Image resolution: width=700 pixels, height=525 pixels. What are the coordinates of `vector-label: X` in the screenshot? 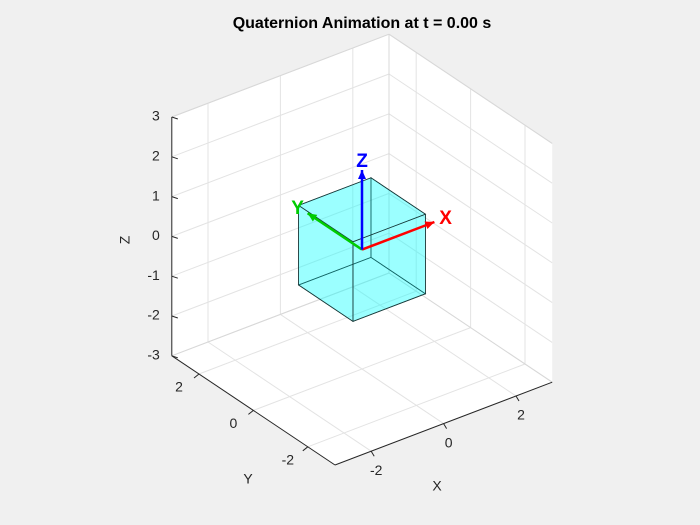 It's located at (445, 218).